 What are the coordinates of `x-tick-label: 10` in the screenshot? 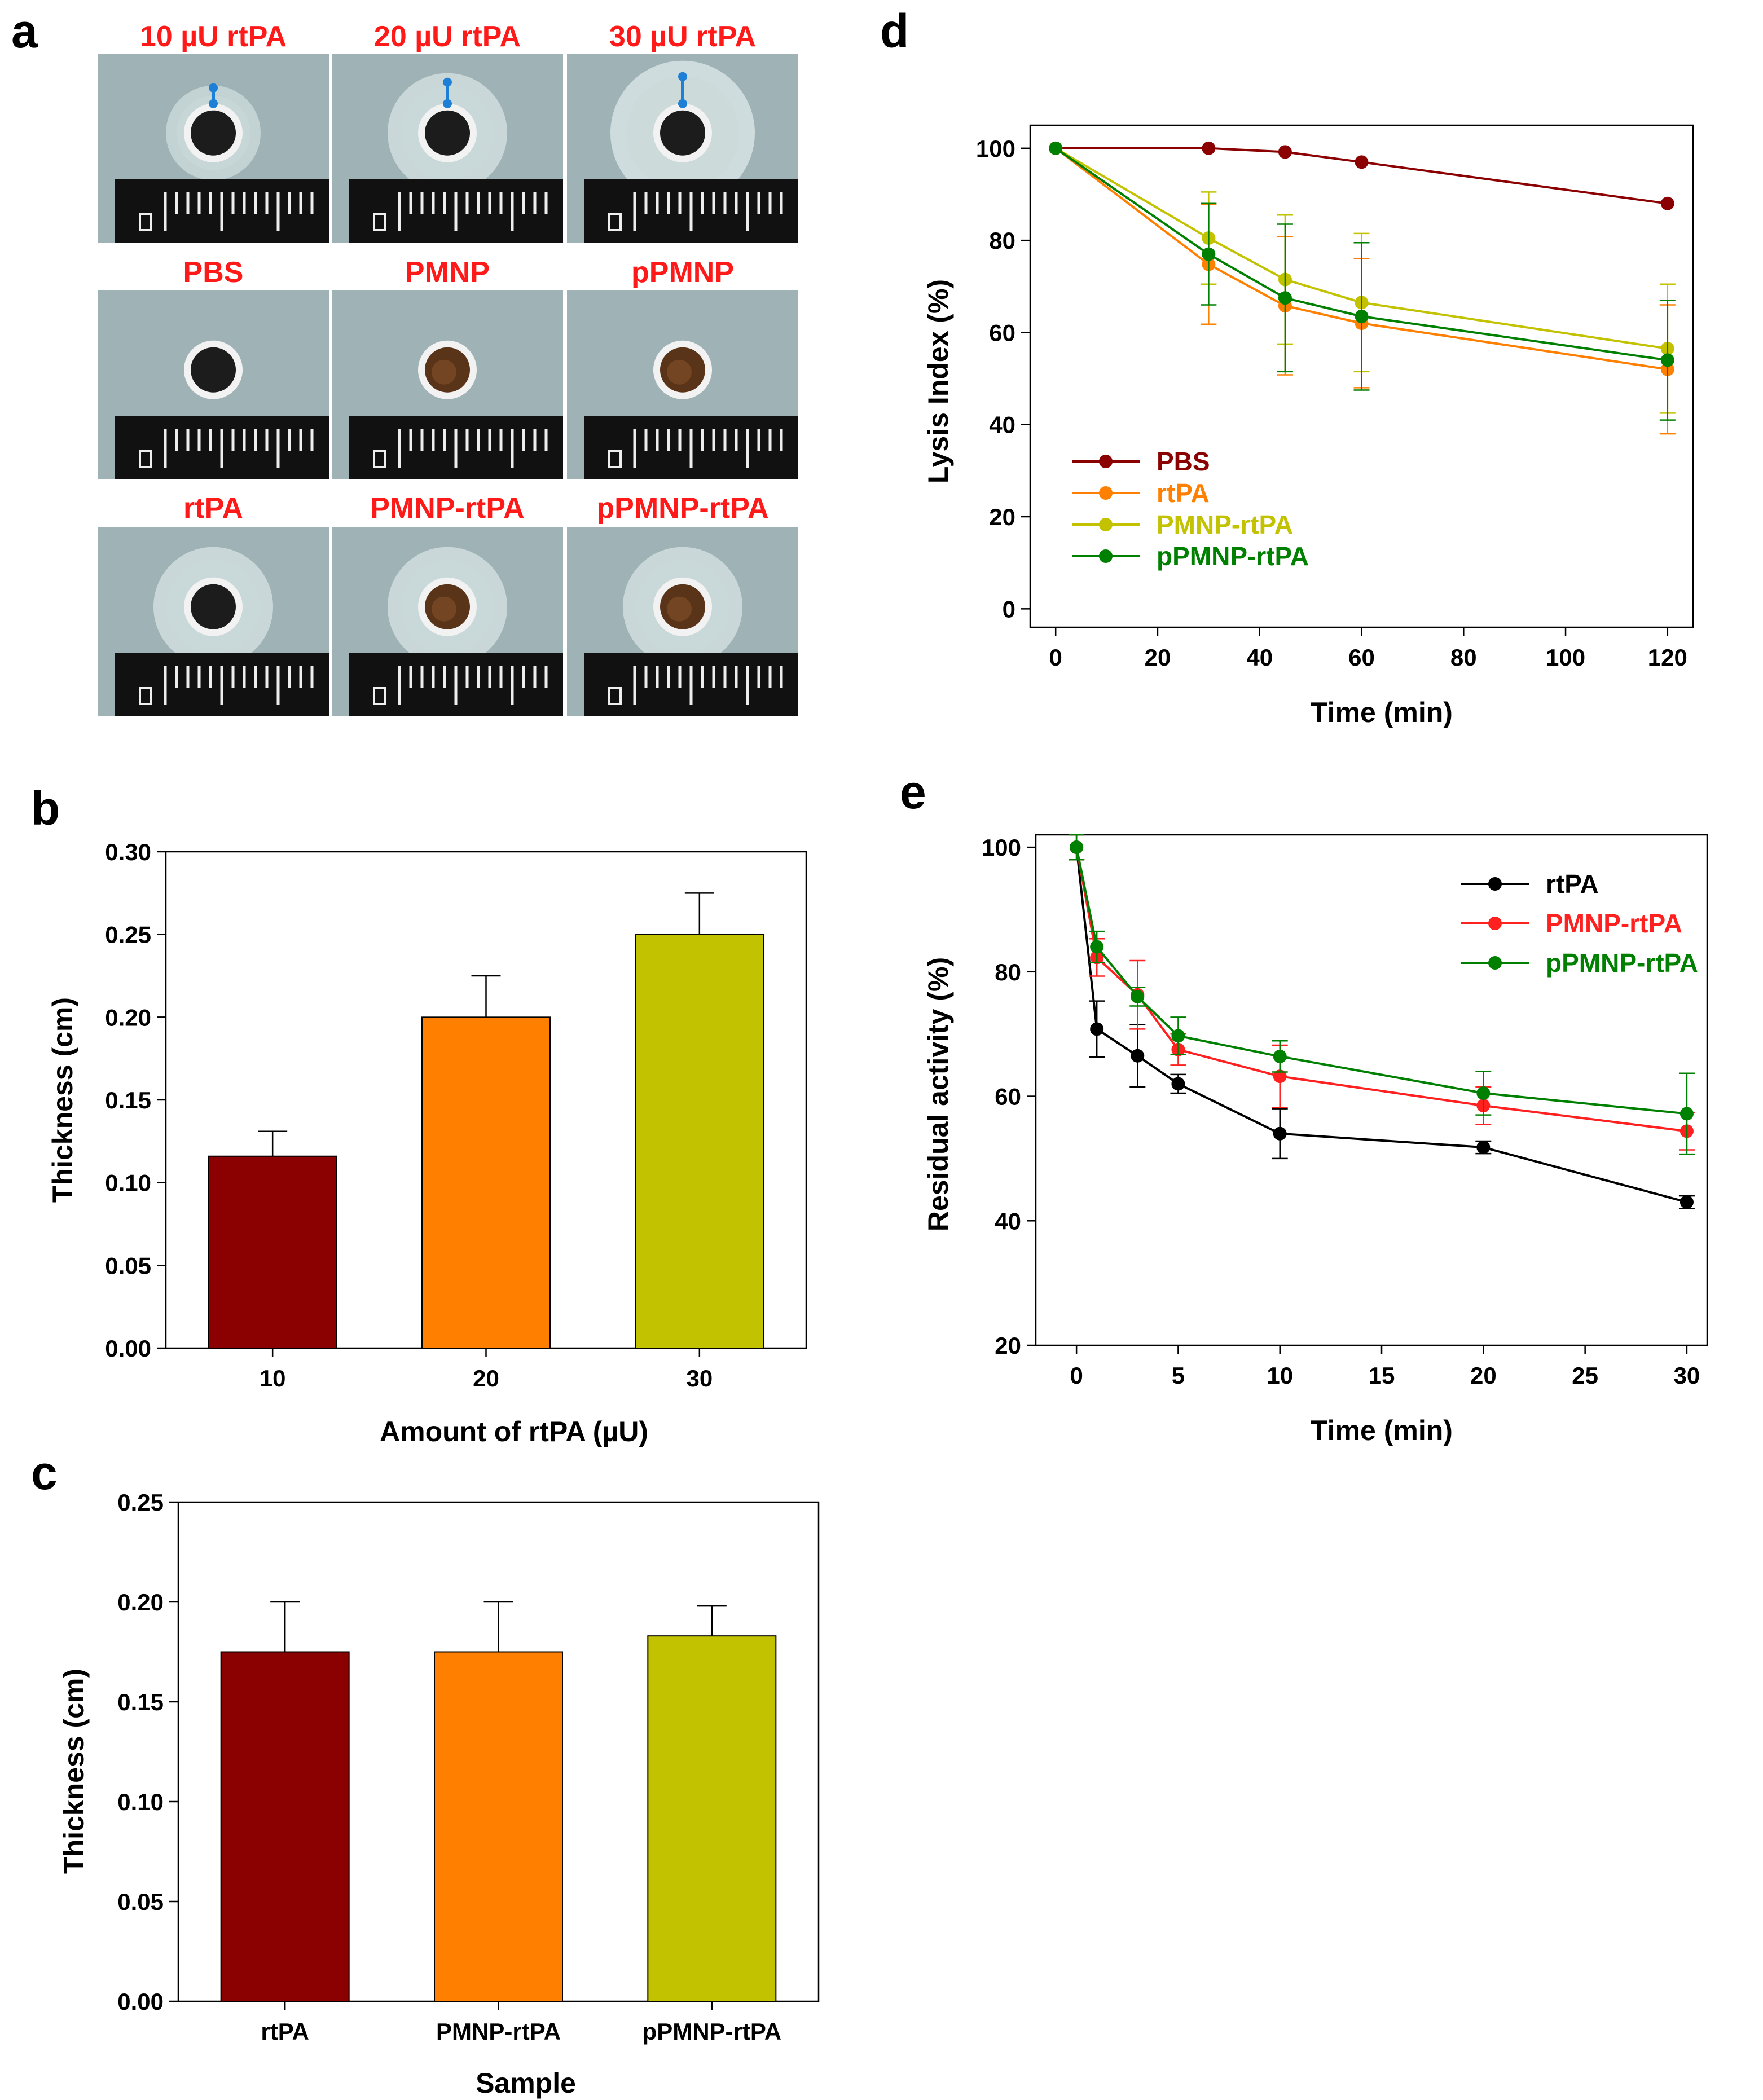 It's located at (1280, 1375).